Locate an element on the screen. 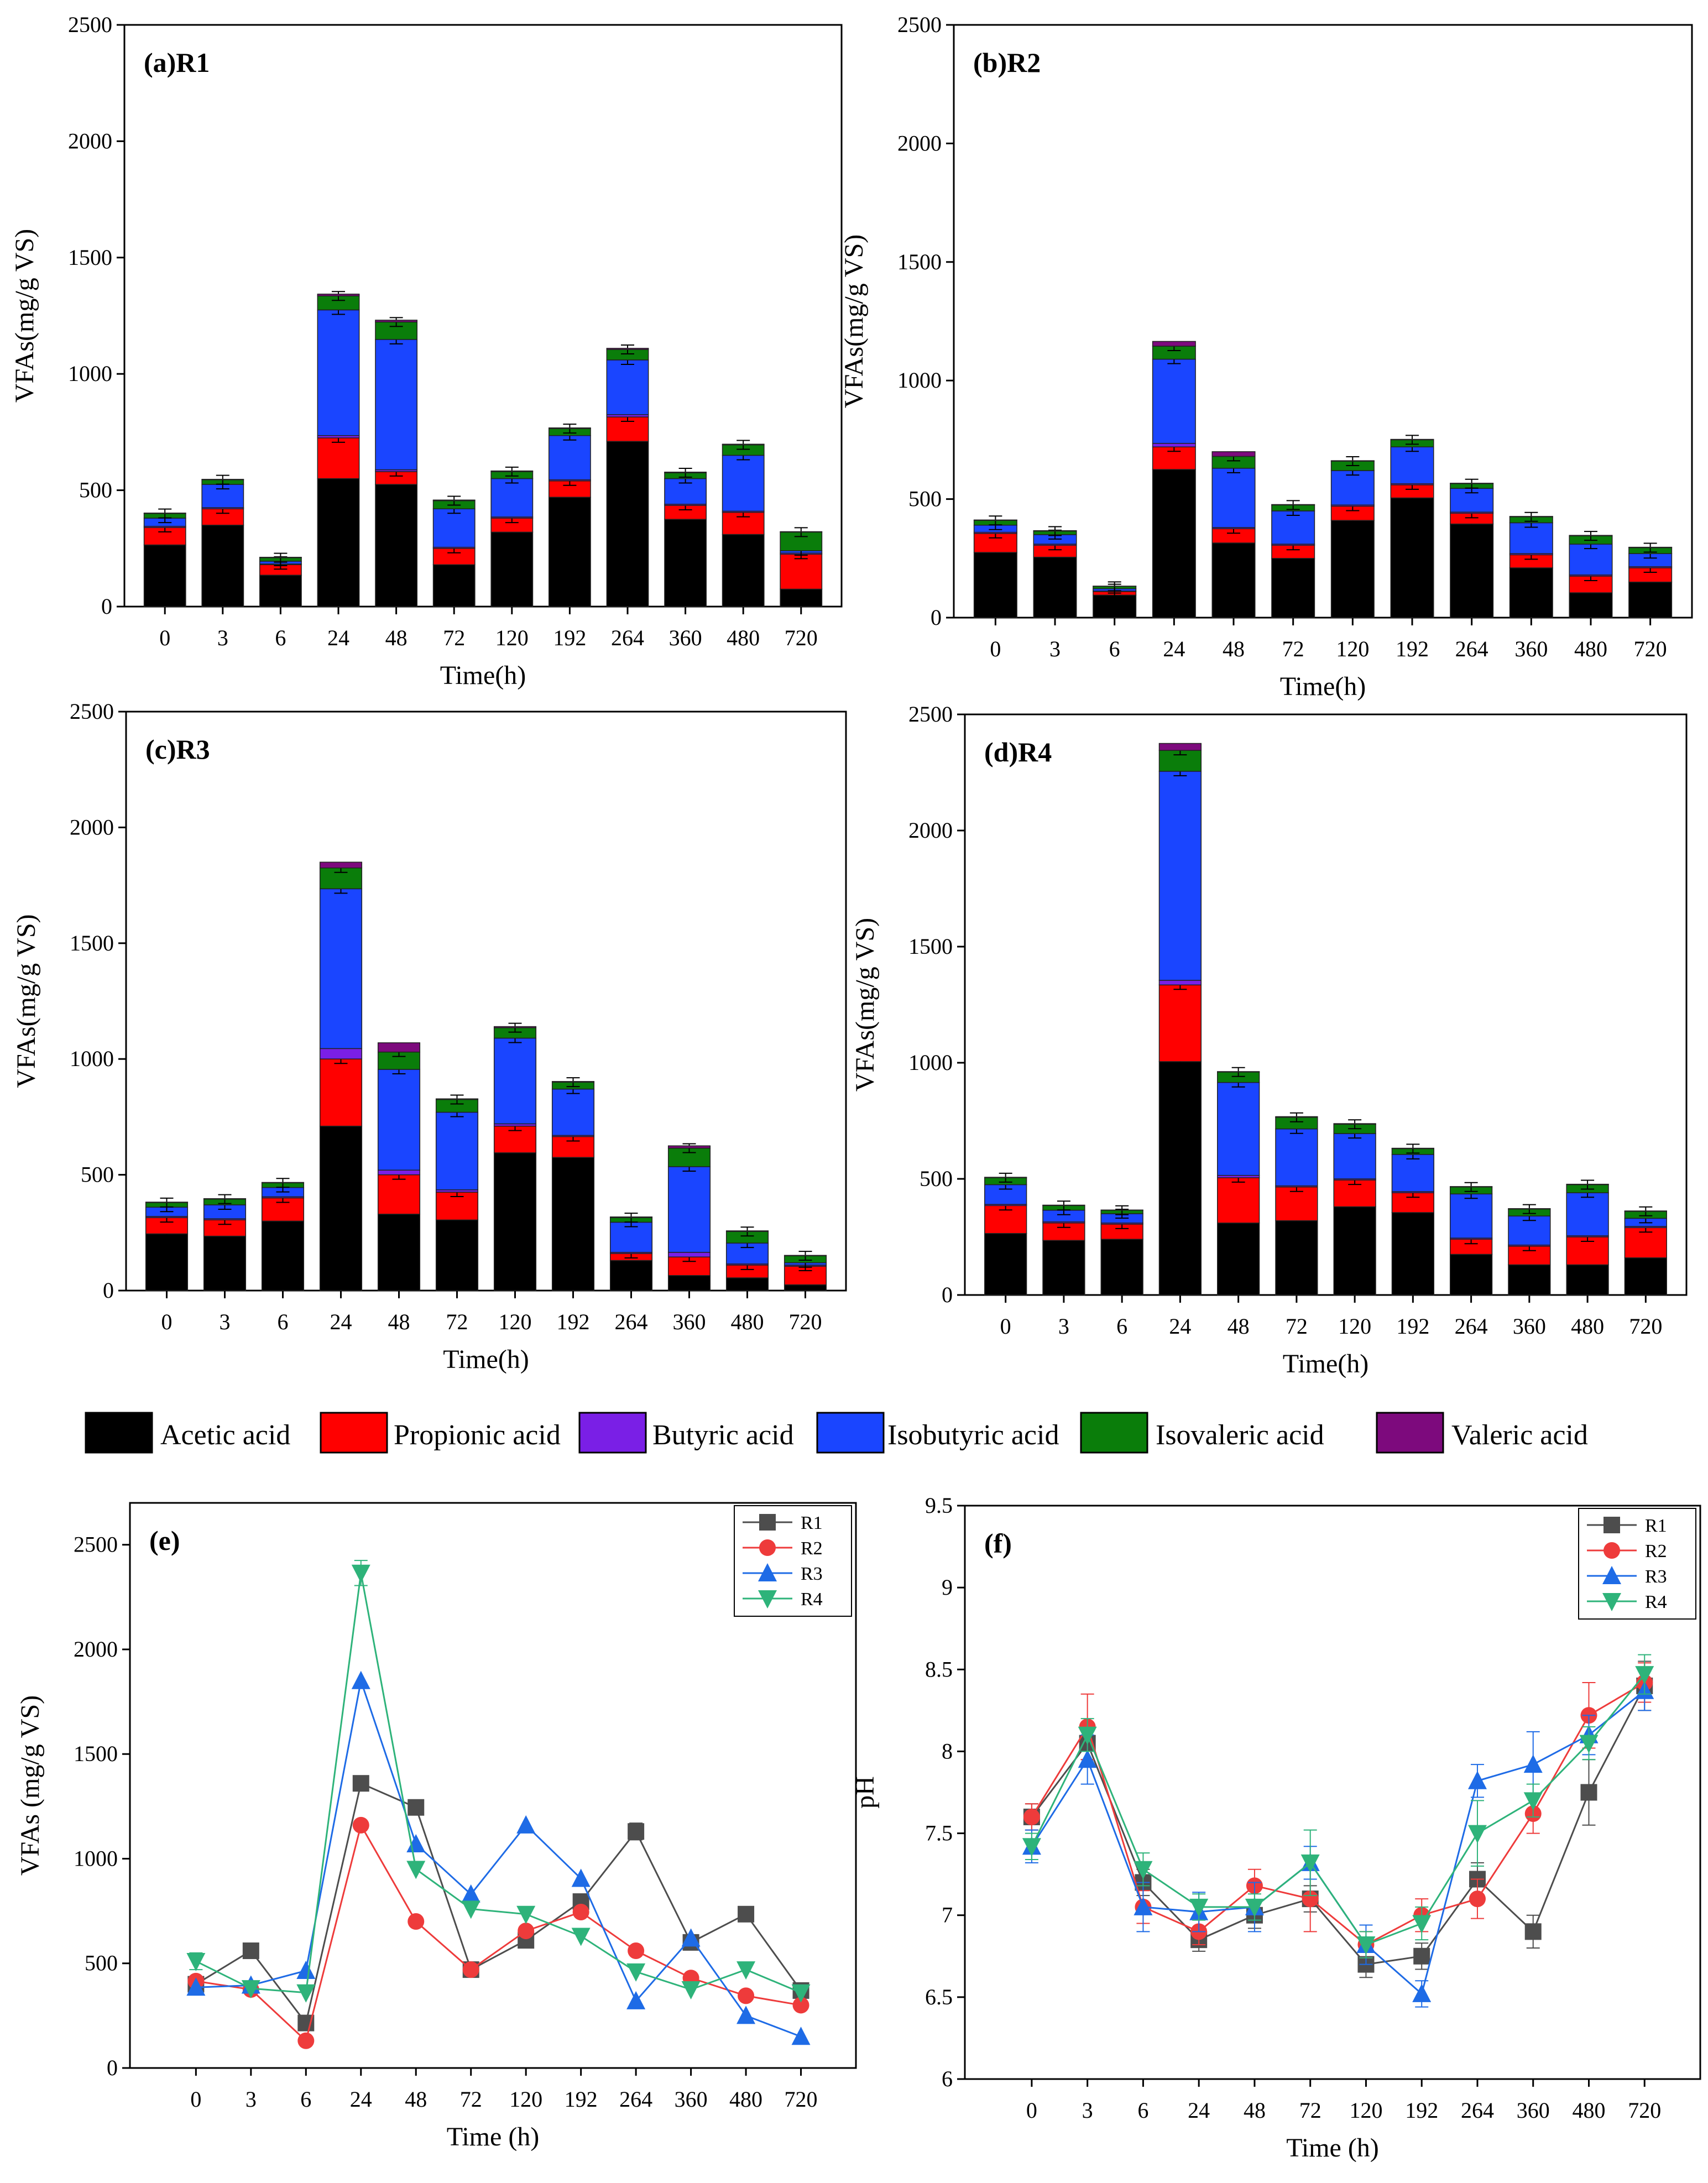 This screenshot has height=2183, width=1708. point-R2-264h is located at coordinates (1477, 1899).